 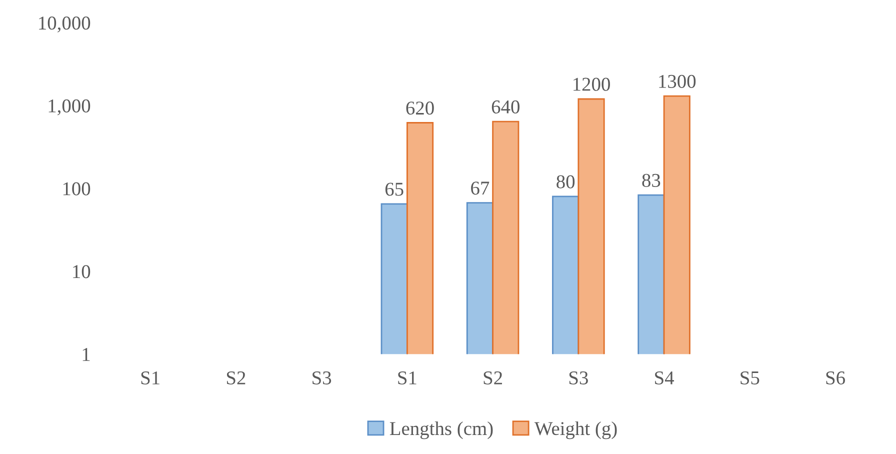 What do you see at coordinates (76, 189) in the screenshot?
I see `y-tick-label: 100` at bounding box center [76, 189].